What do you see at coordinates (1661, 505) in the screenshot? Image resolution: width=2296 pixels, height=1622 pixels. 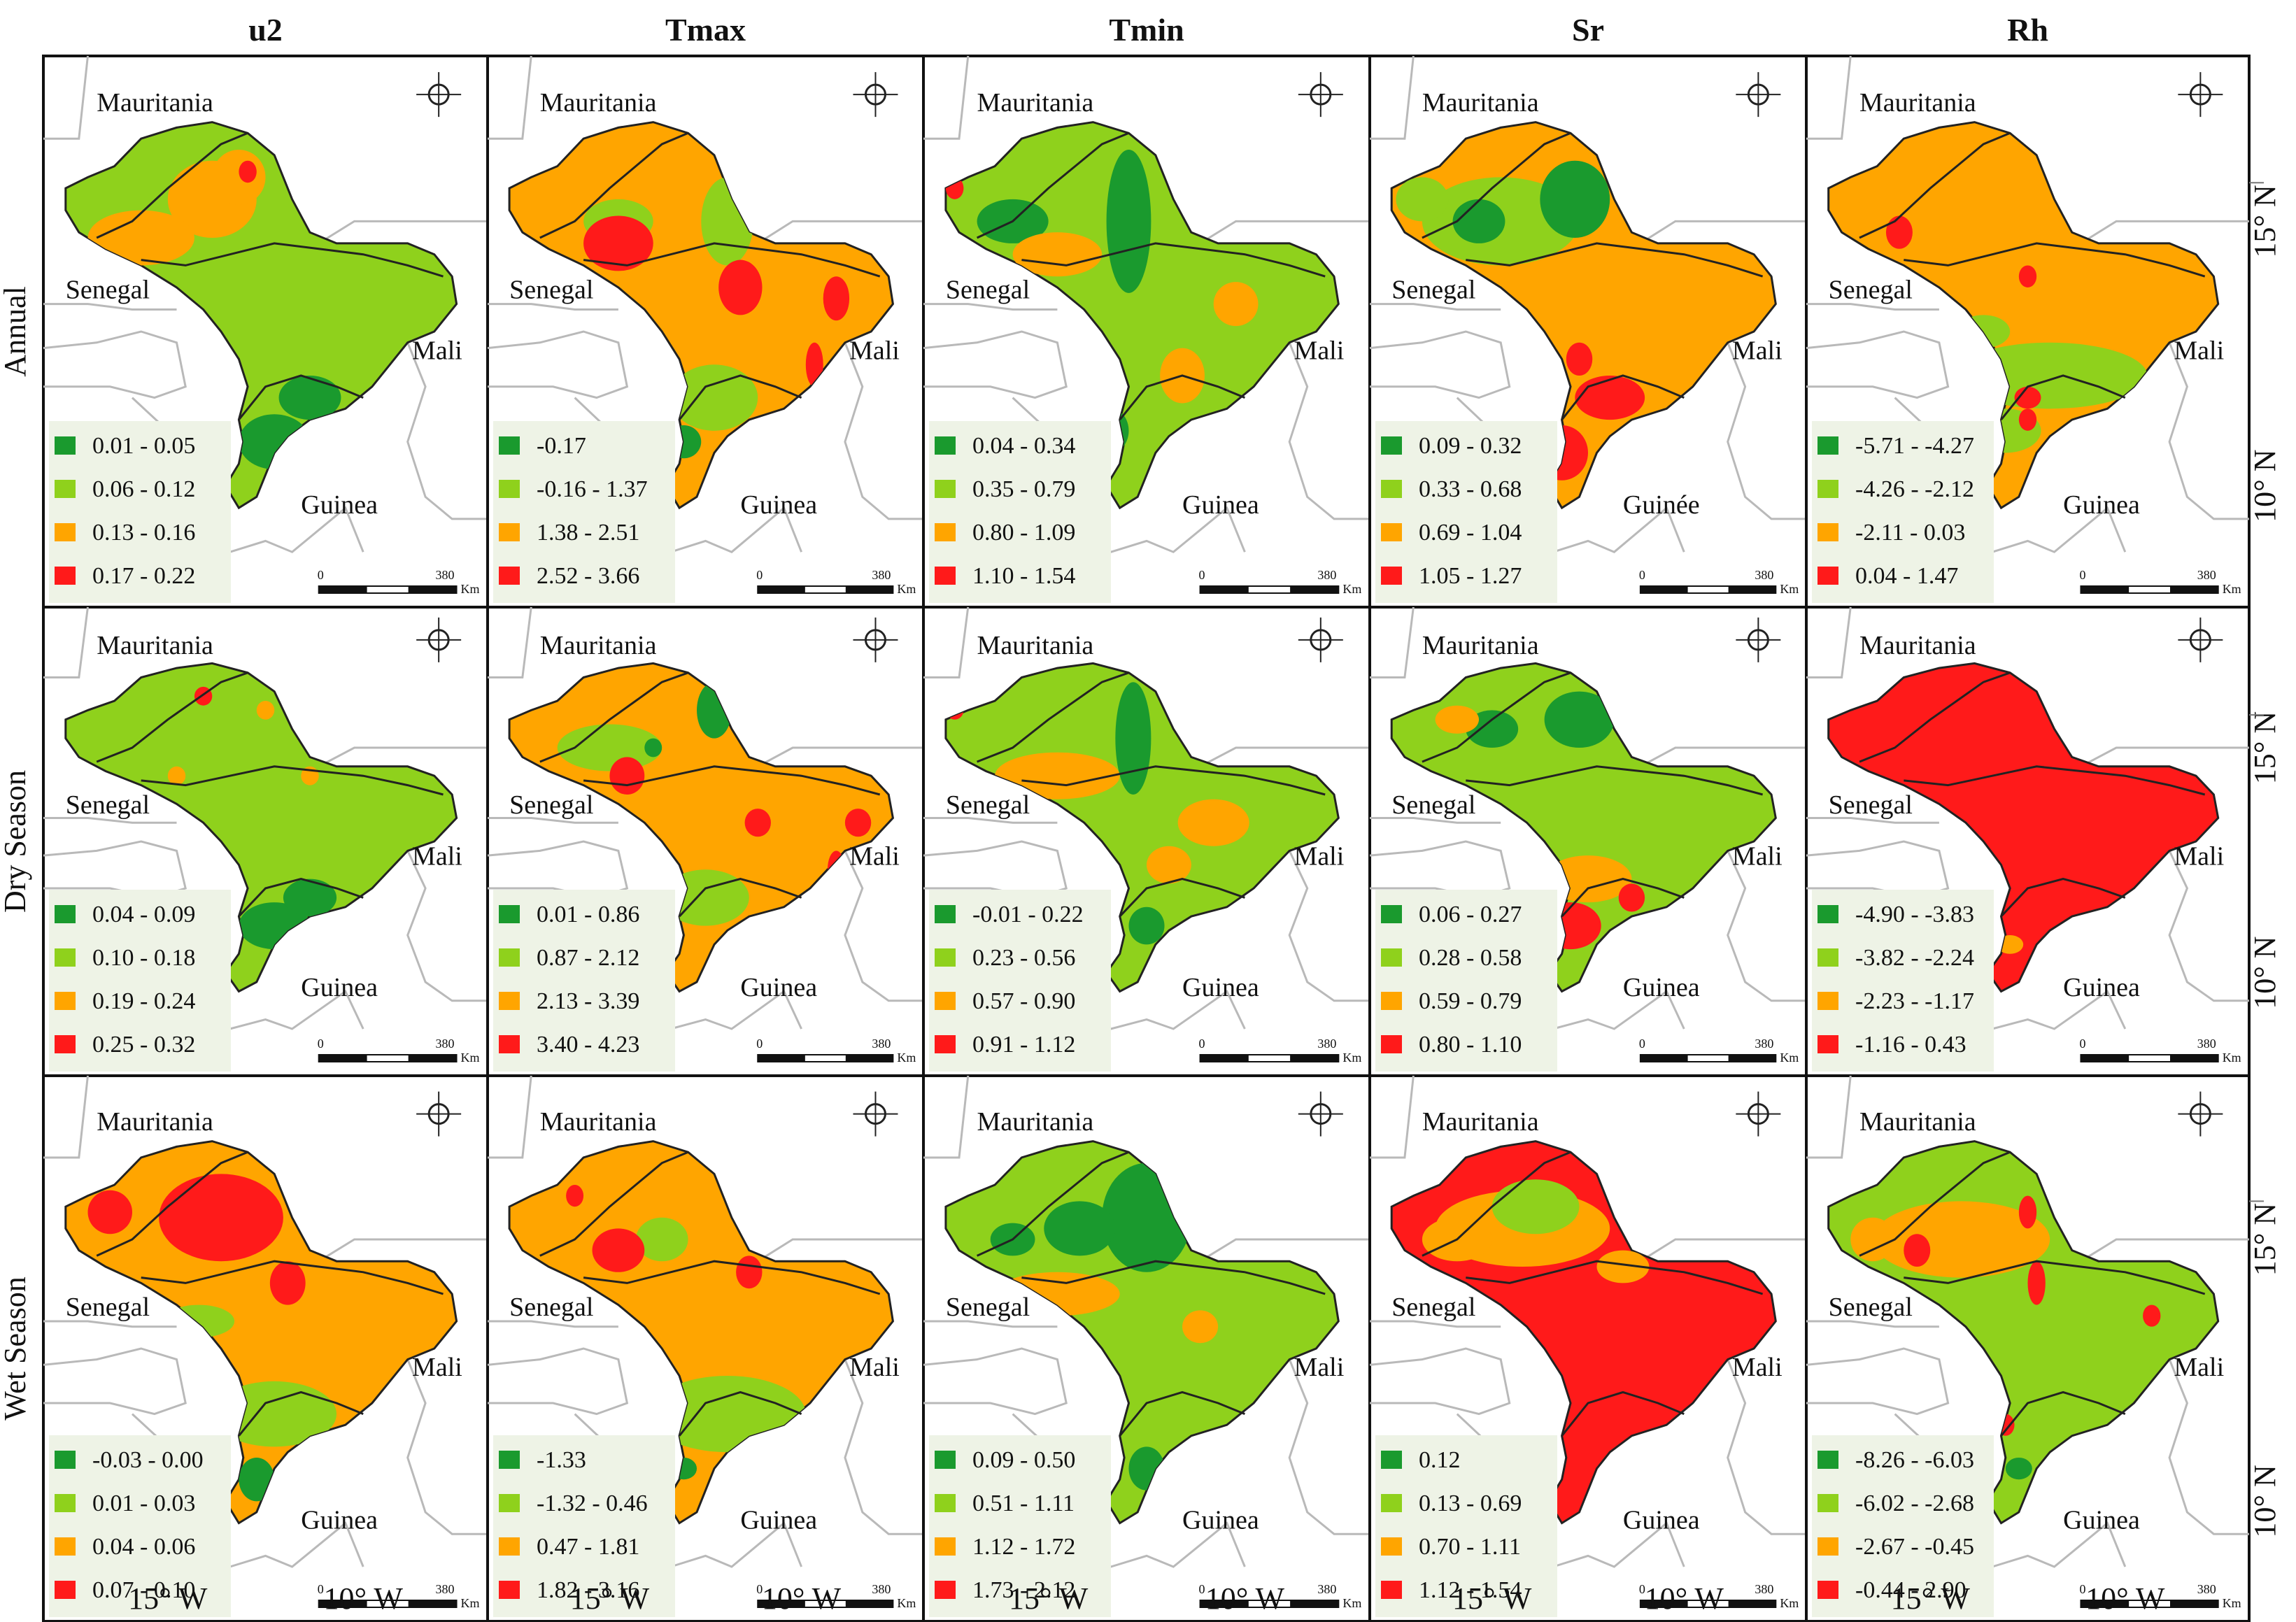 I see `country-label-guin-e: Guinée` at bounding box center [1661, 505].